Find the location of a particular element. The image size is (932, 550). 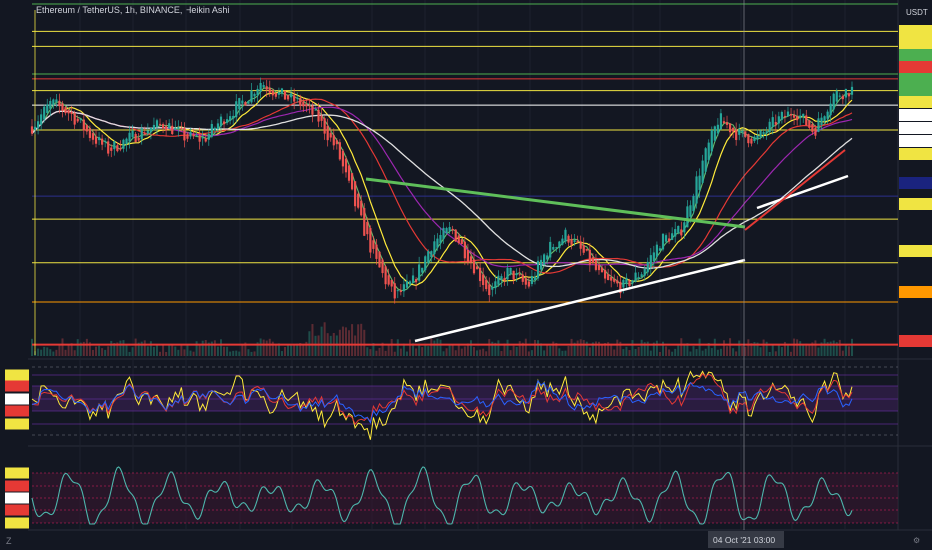

settings-icon: ⚙ is located at coordinates (916, 540).